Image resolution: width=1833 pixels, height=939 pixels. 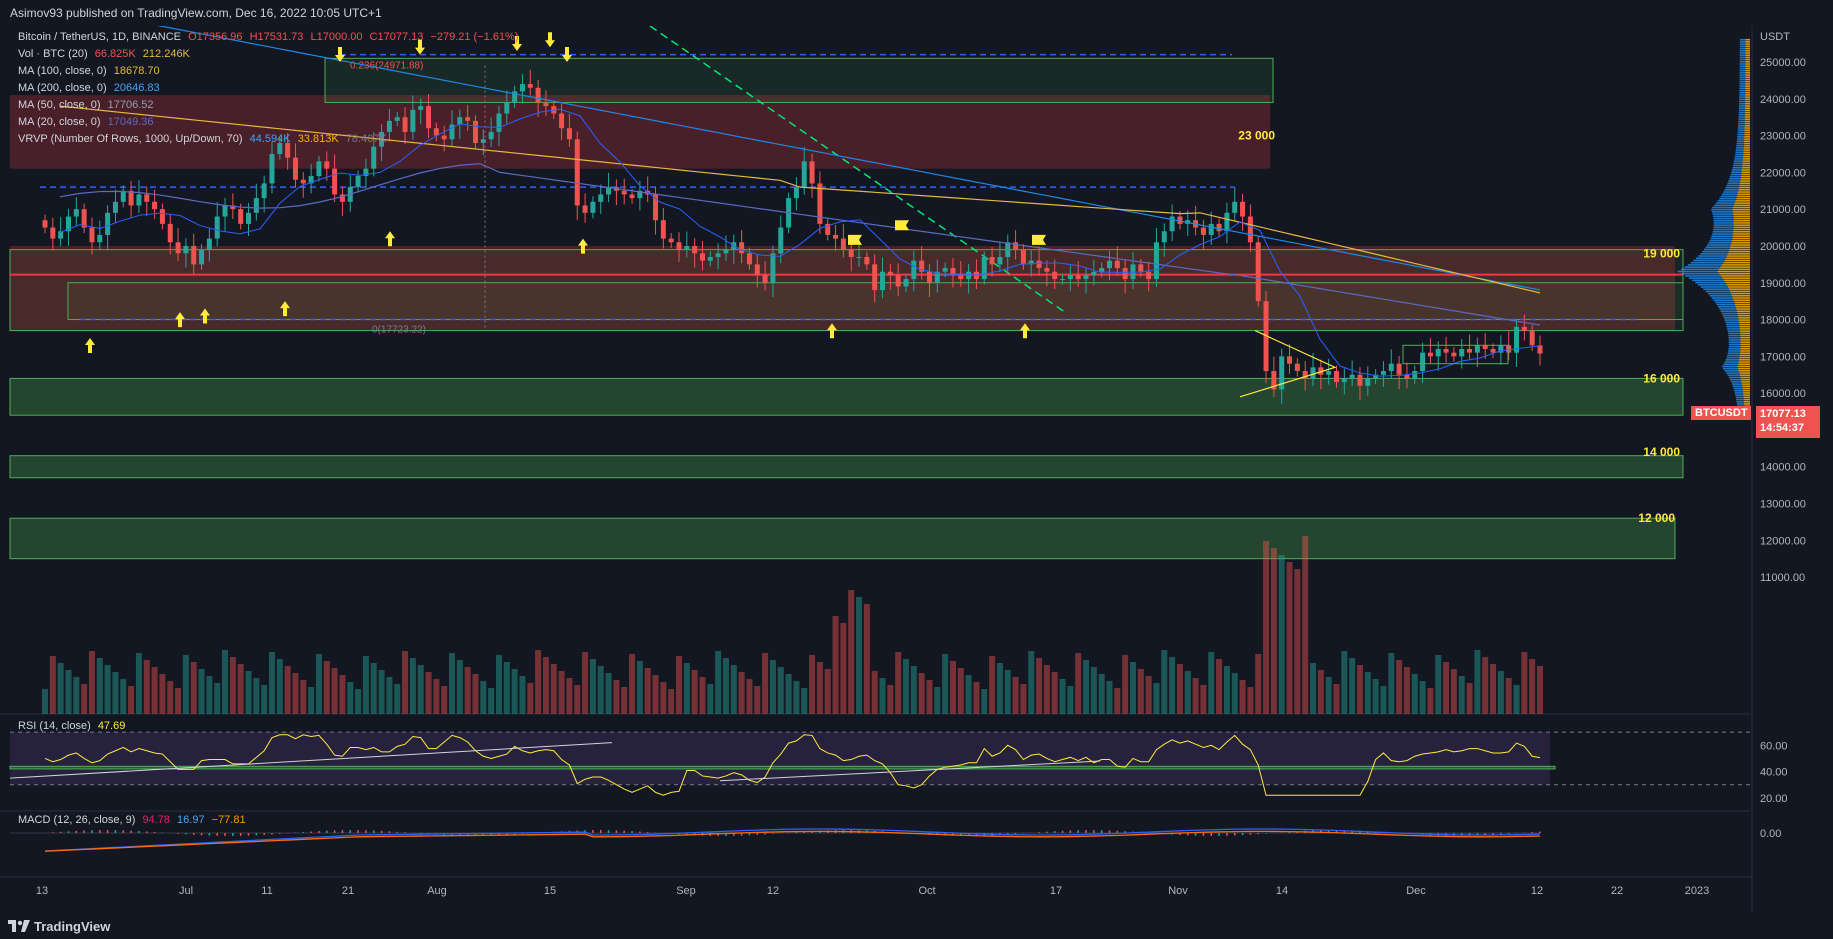 I want to click on price-axis-tick: 12000.00, so click(x=1783, y=541).